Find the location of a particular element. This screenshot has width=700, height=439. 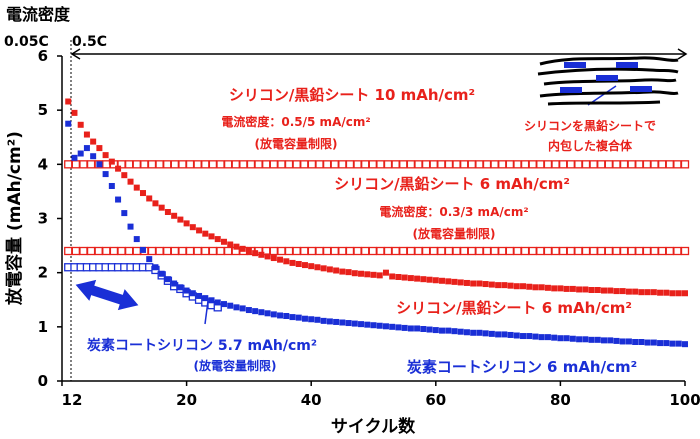

blue-mid-pointer is located at coordinates (206, 312).